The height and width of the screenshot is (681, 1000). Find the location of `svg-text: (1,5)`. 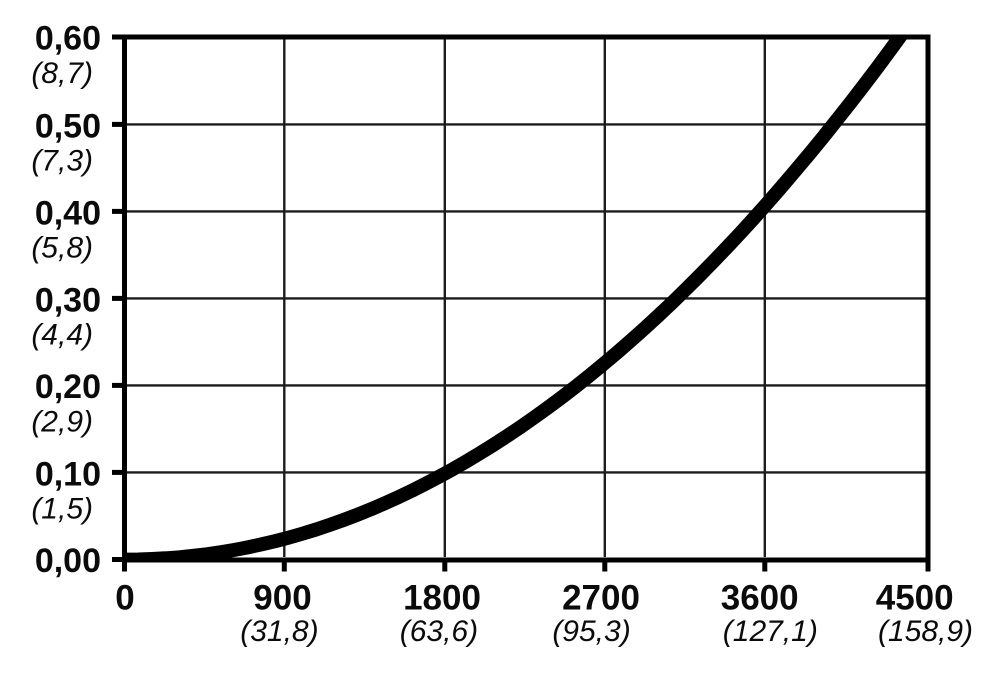

svg-text: (1,5) is located at coordinates (62, 508).